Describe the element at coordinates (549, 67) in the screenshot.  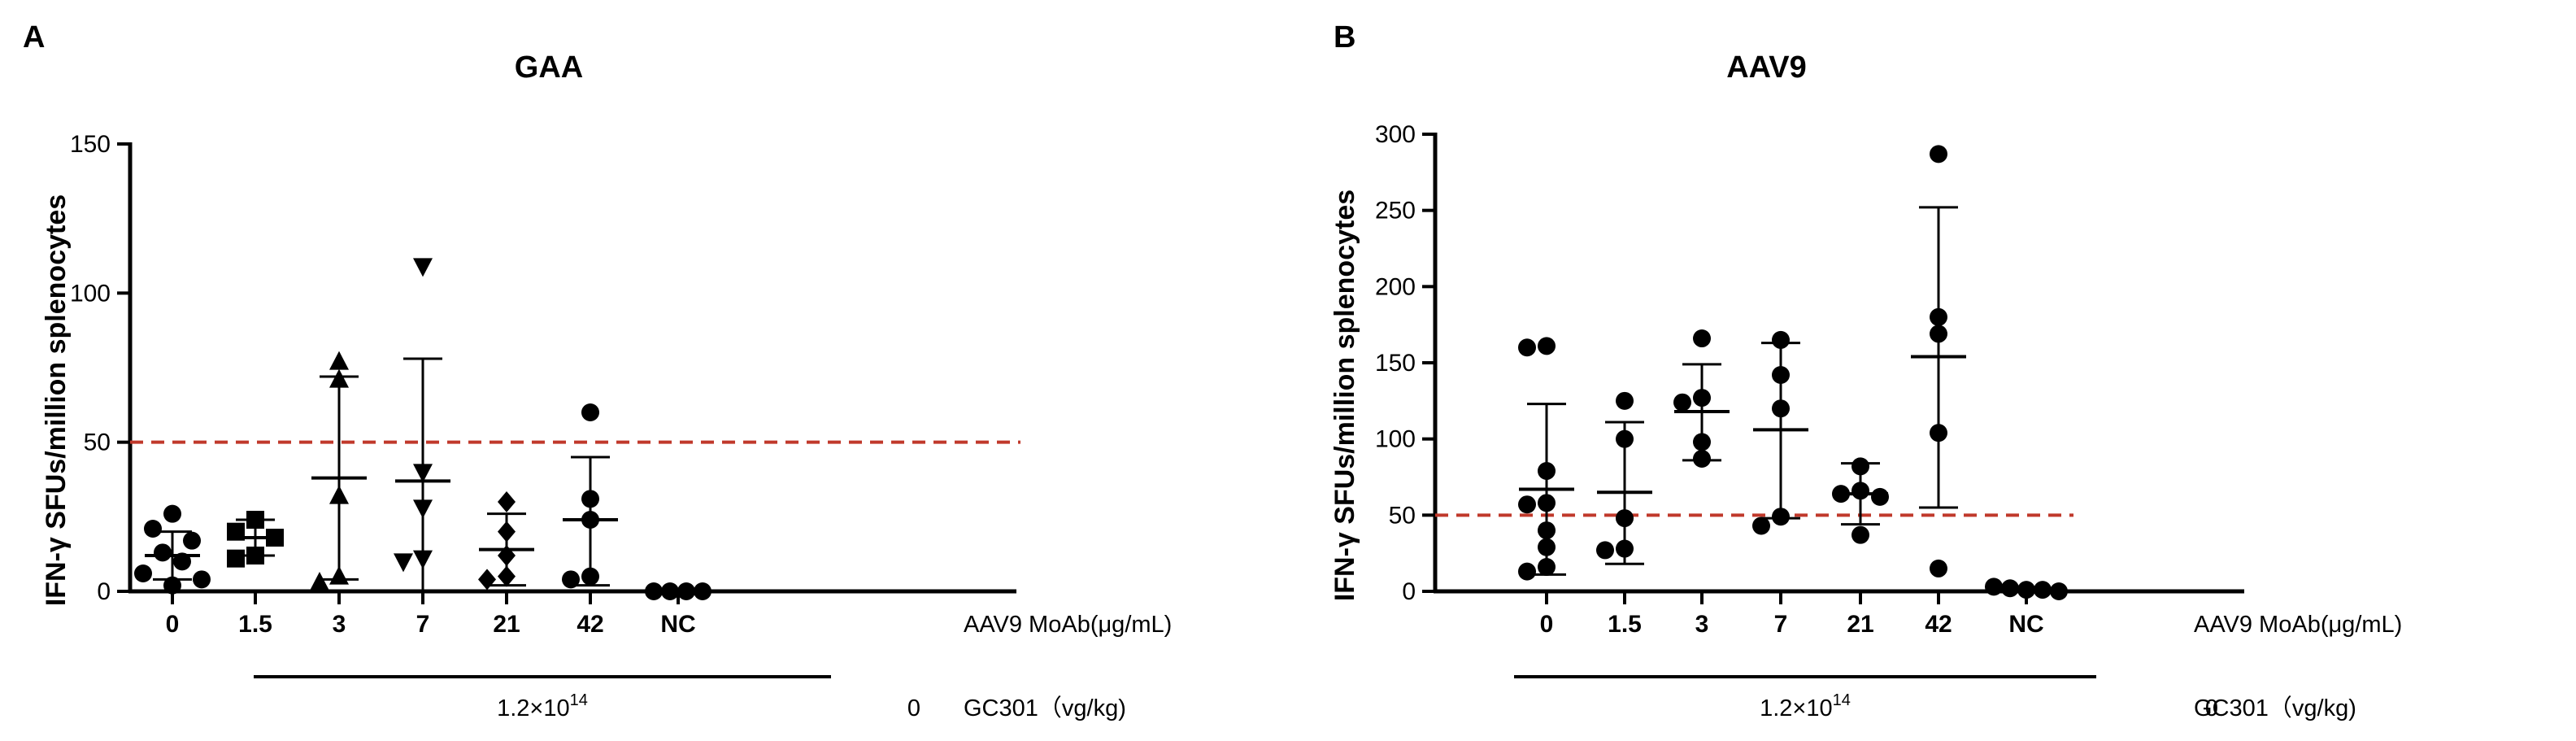
I see `chart-title: GAA` at that location.